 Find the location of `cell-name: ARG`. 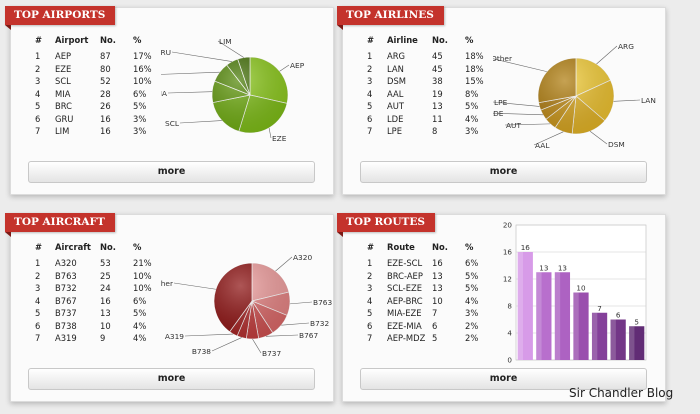

cell-name: ARG is located at coordinates (396, 56).